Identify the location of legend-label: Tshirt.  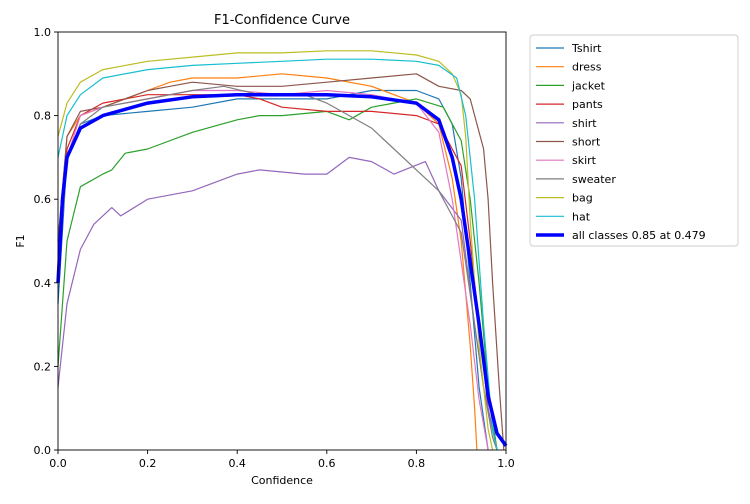
(586, 48).